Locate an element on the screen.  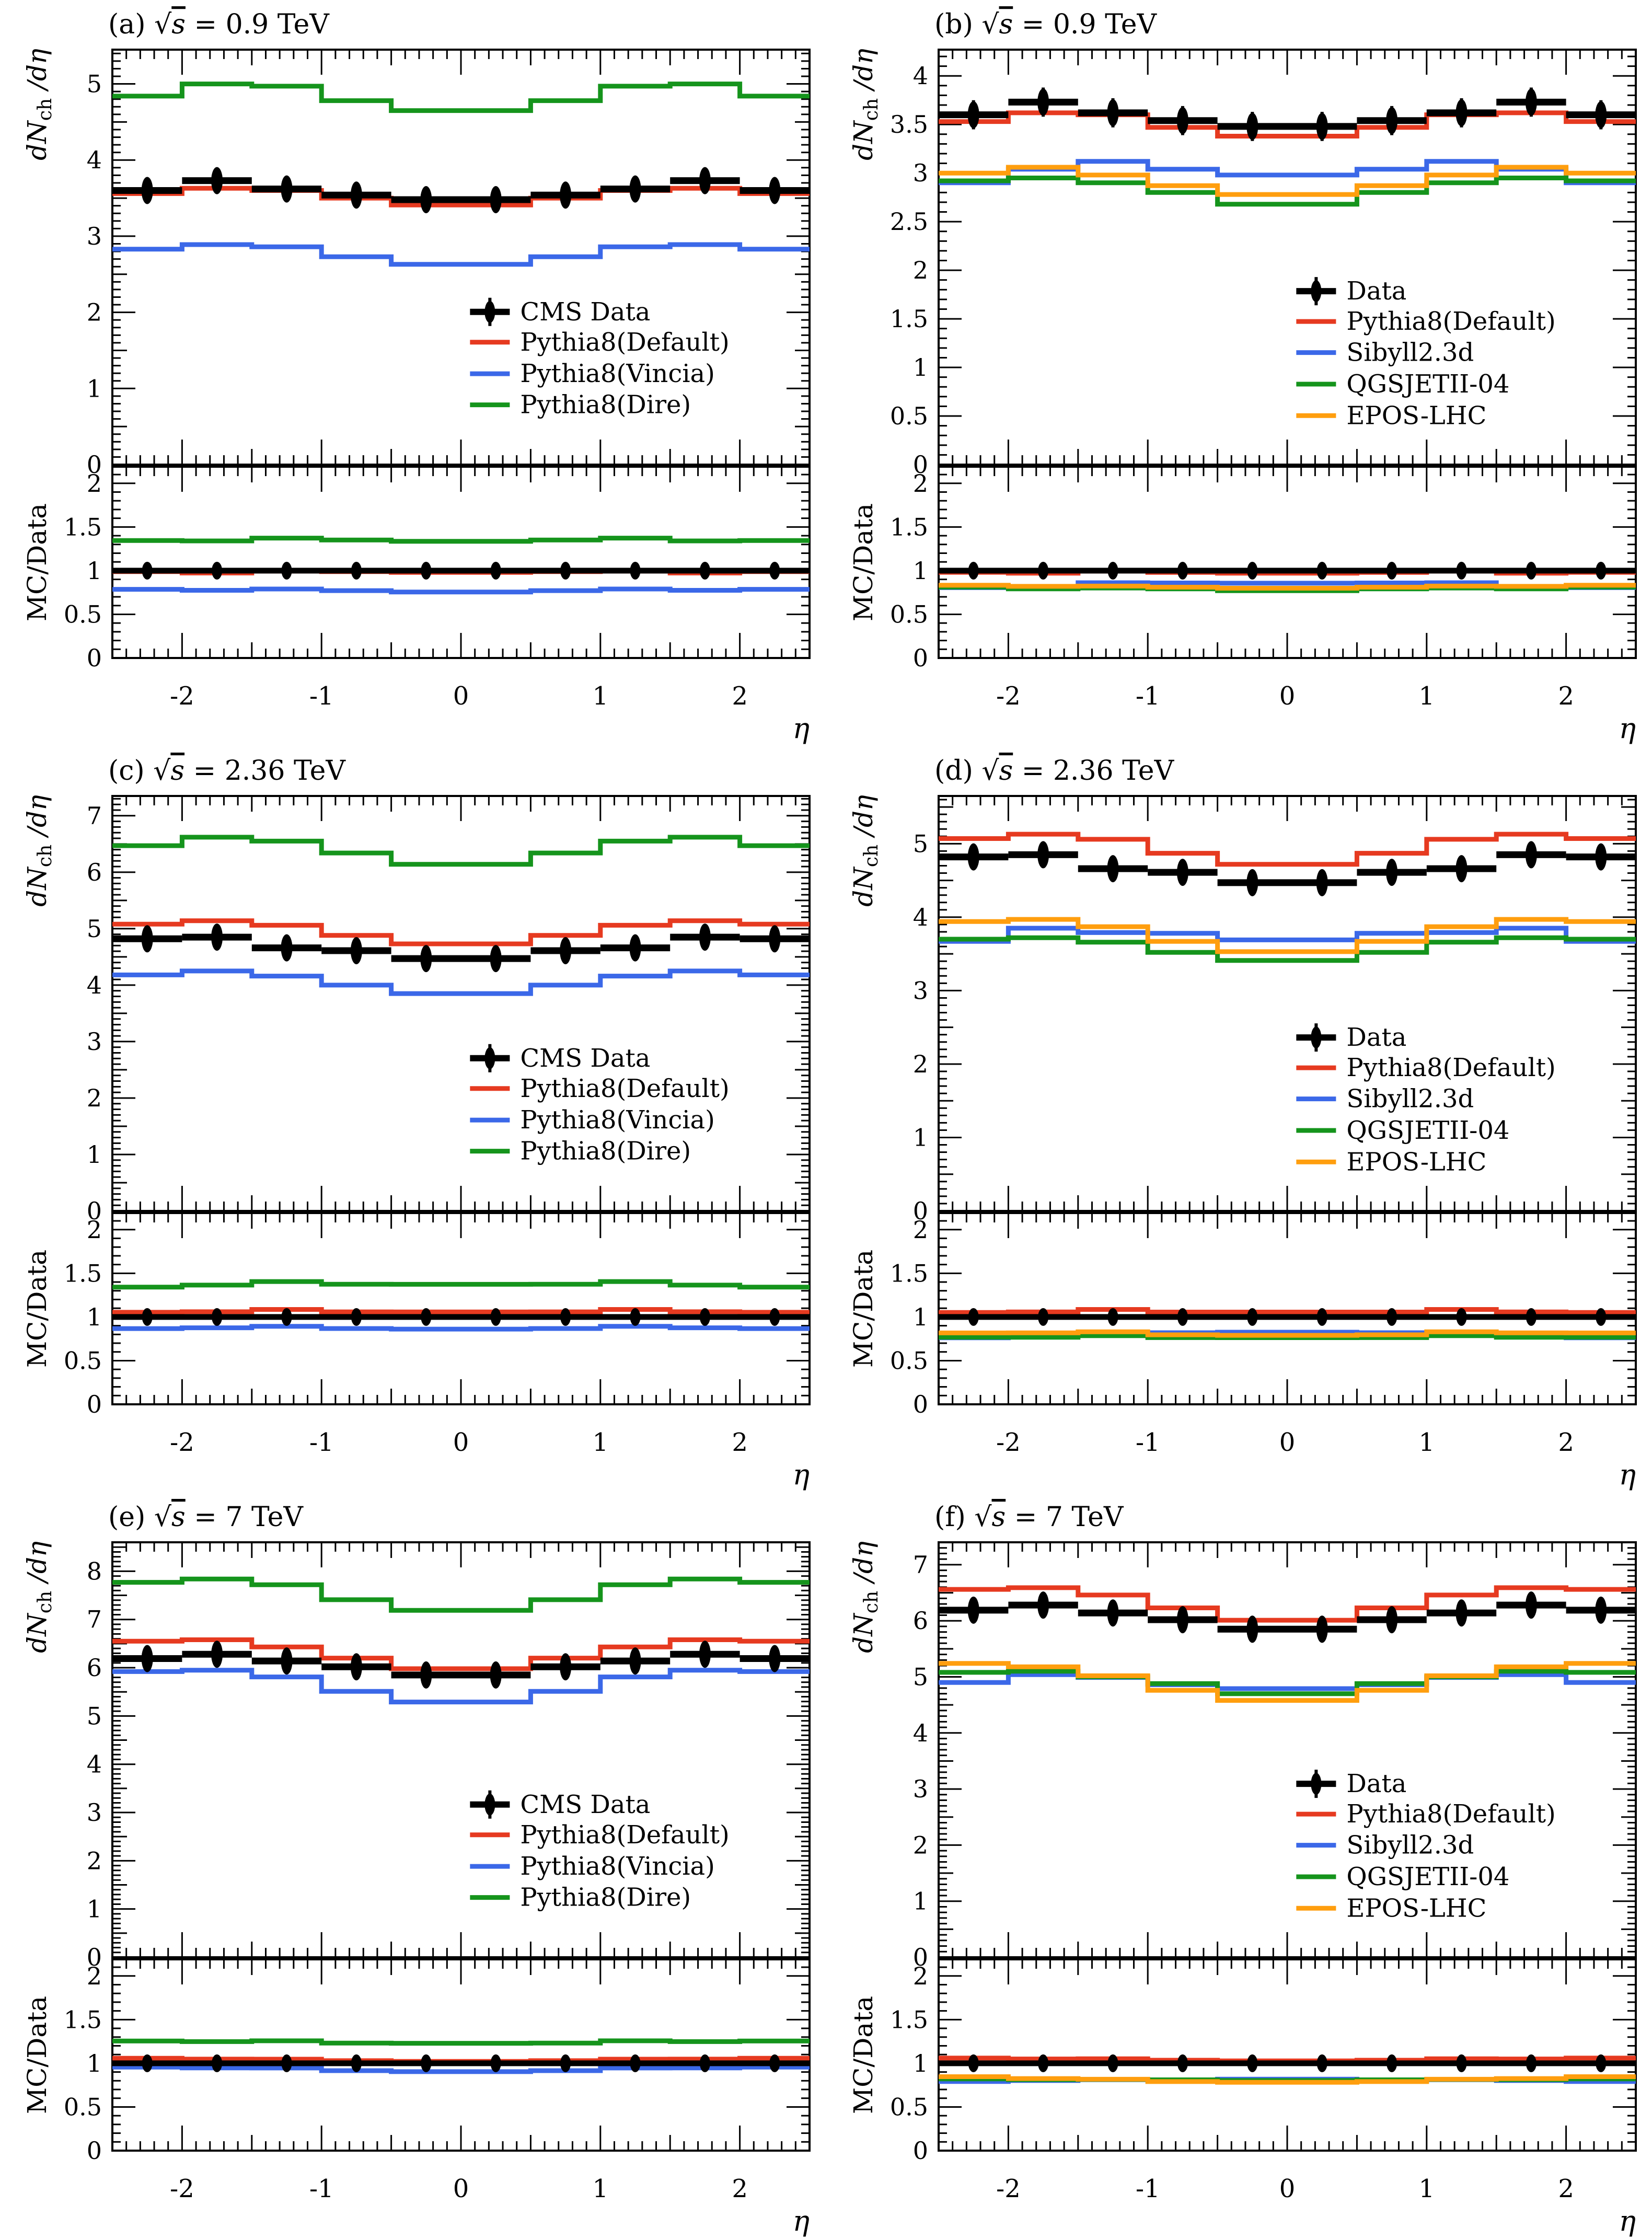
legend-label: EPOS-LHC is located at coordinates (1416, 415).